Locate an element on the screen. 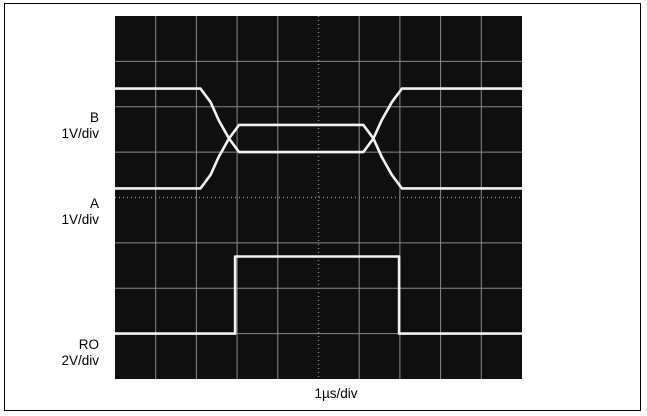 Image resolution: width=647 pixels, height=416 pixels. channel-label-b: B 1V/div is located at coordinates (80, 125).